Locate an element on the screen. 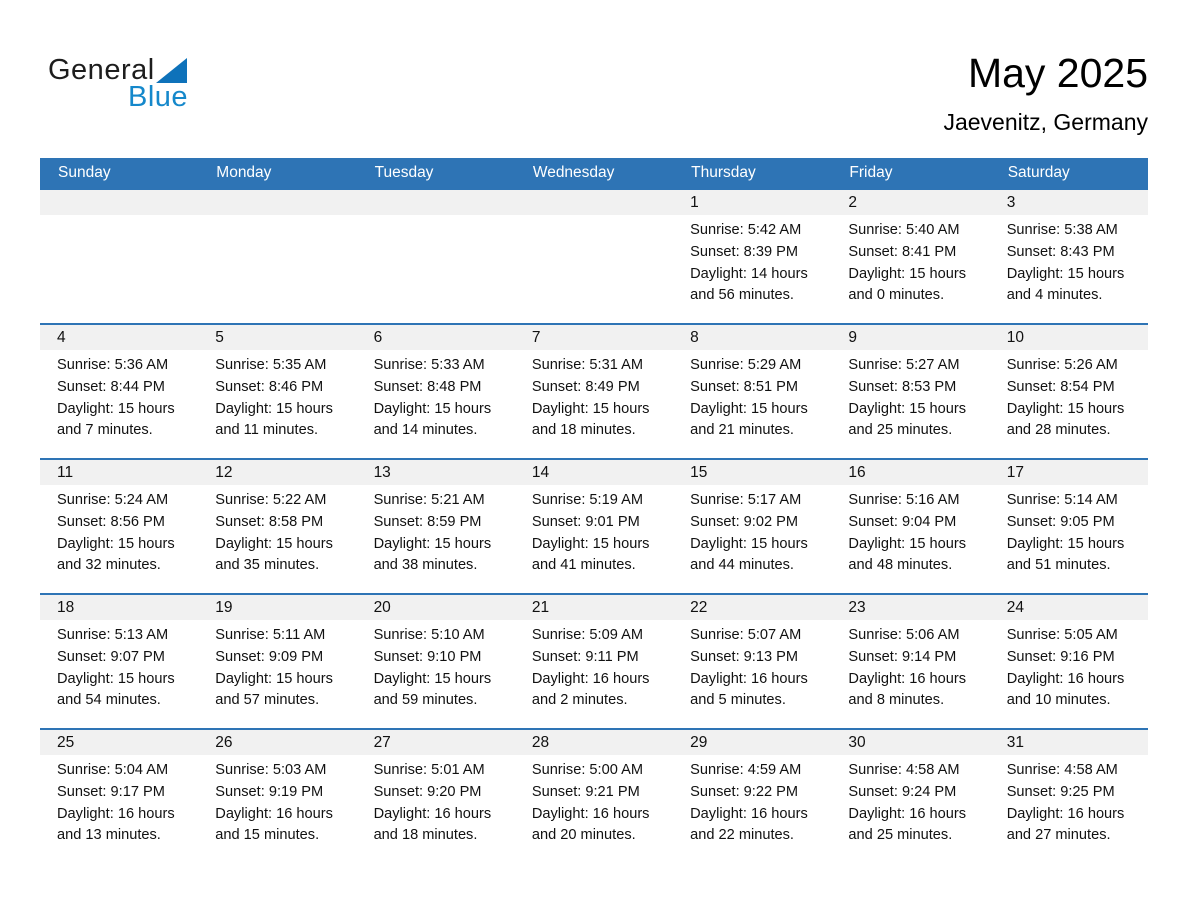 Image resolution: width=1188 pixels, height=918 pixels. sunset-line: Sunset: 8:44 PM is located at coordinates (111, 386).